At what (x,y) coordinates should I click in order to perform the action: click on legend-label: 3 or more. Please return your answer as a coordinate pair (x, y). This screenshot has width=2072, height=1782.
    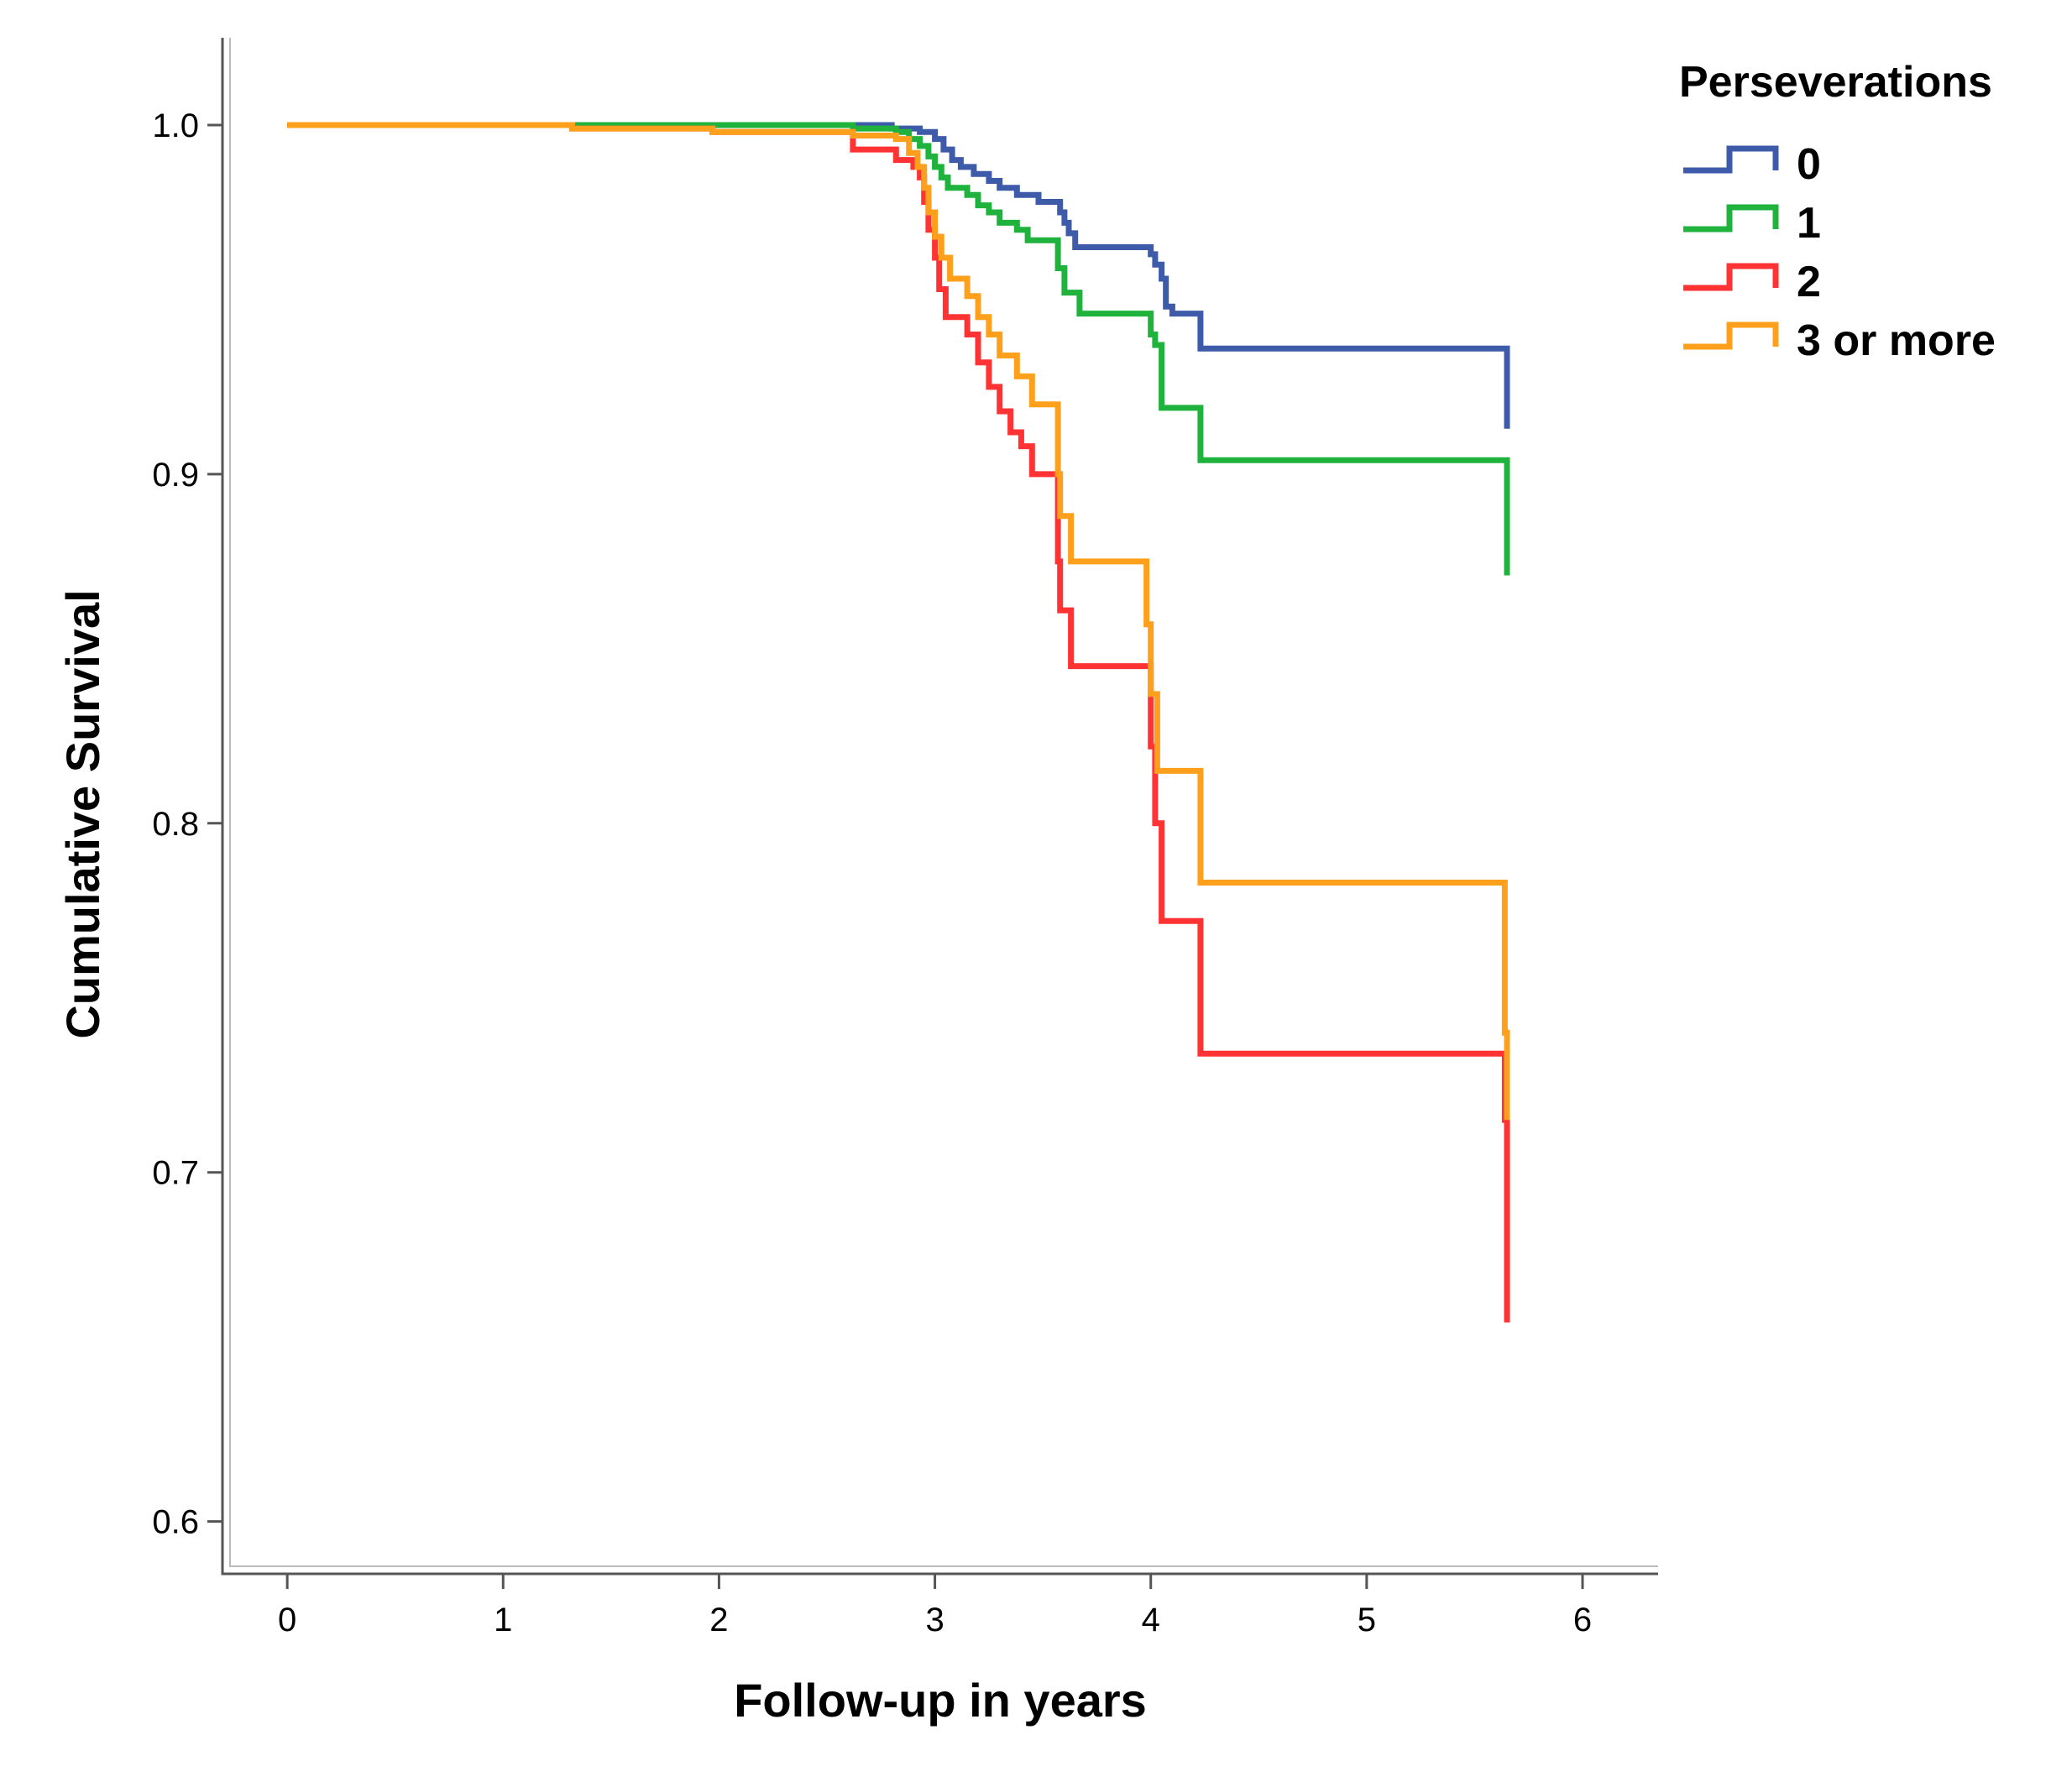
    Looking at the image, I should click on (1896, 340).